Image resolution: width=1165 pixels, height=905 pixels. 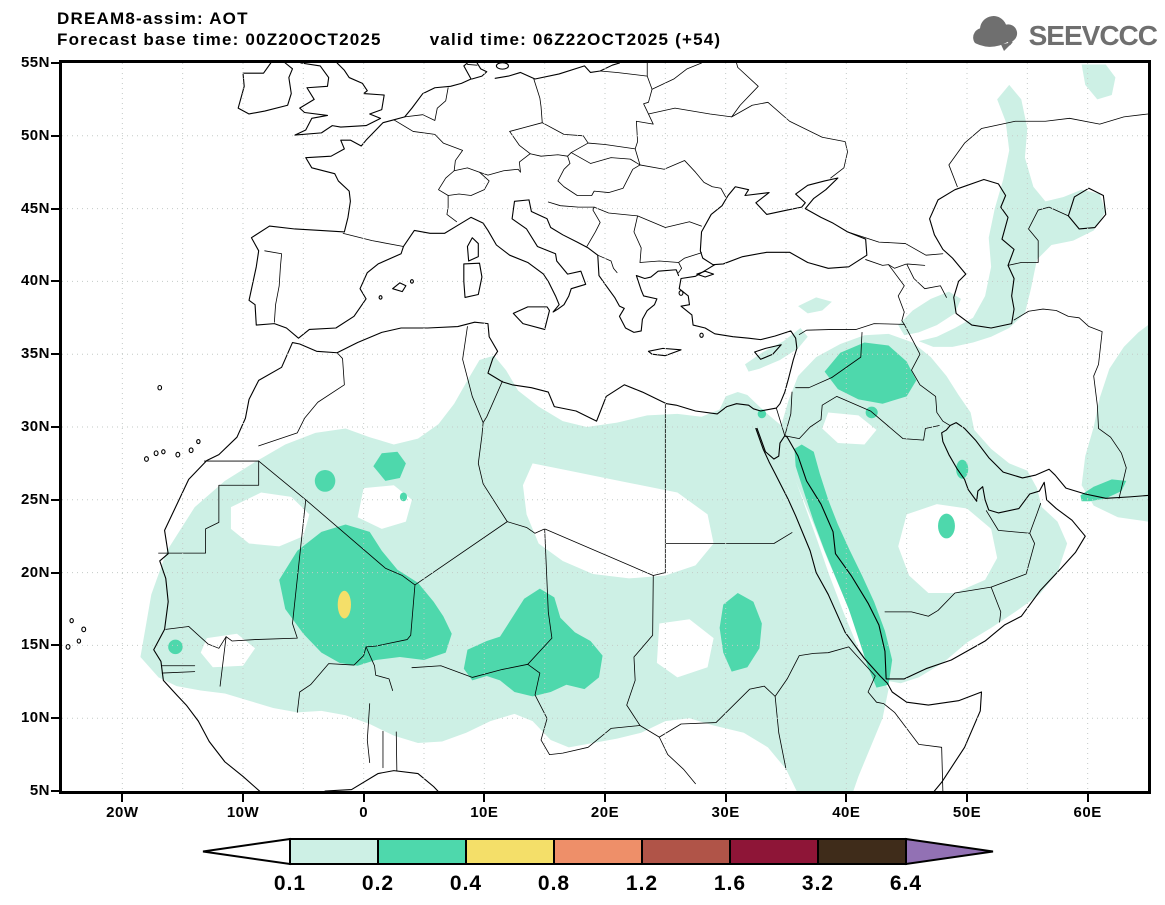 What do you see at coordinates (575, 39) in the screenshot?
I see `valid-time: valid time: 06Z22OCT2025 (+54)` at bounding box center [575, 39].